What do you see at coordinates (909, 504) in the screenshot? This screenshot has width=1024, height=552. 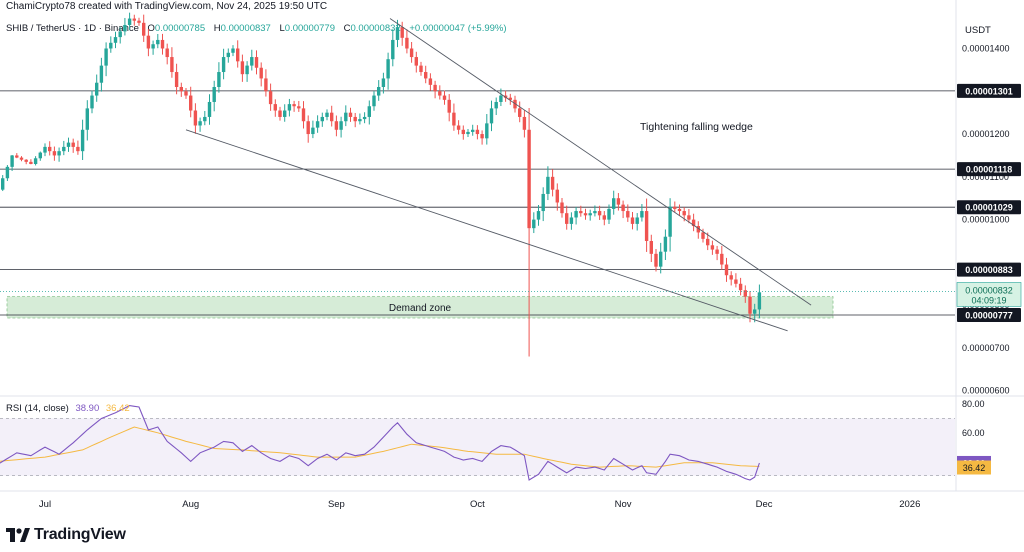 I see `time-tick-label: 2026` at bounding box center [909, 504].